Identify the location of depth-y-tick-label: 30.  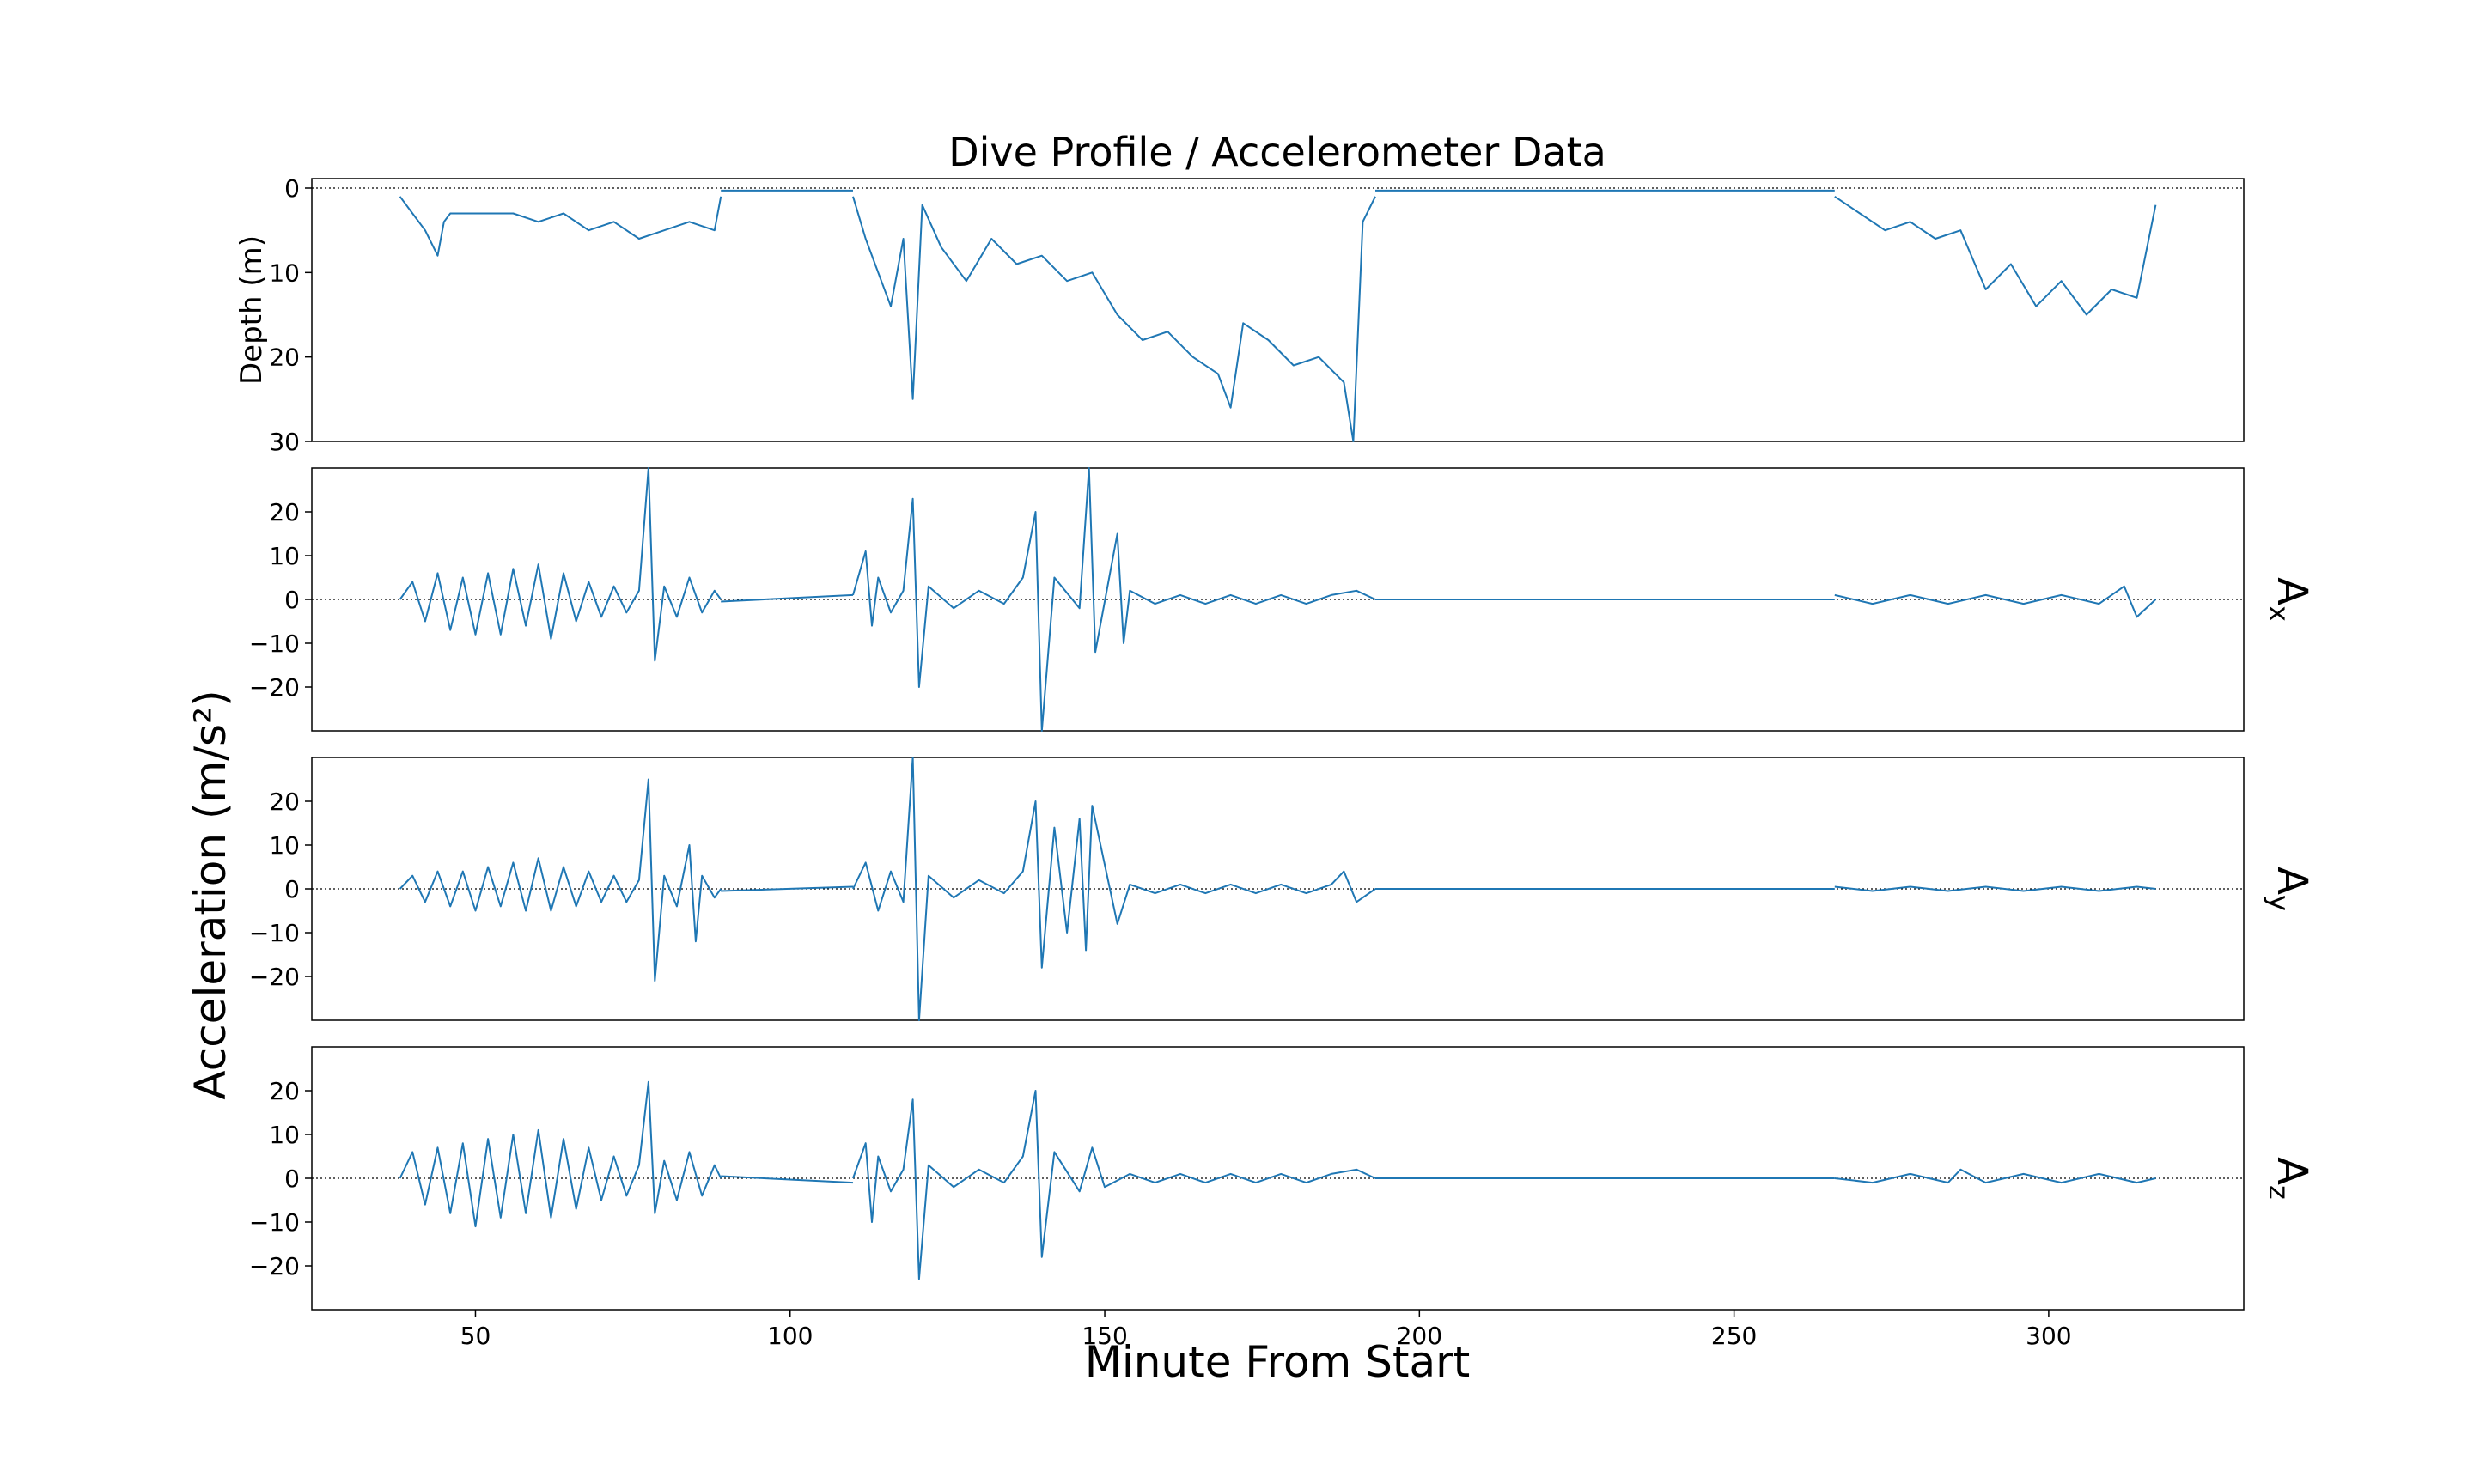
(284, 442).